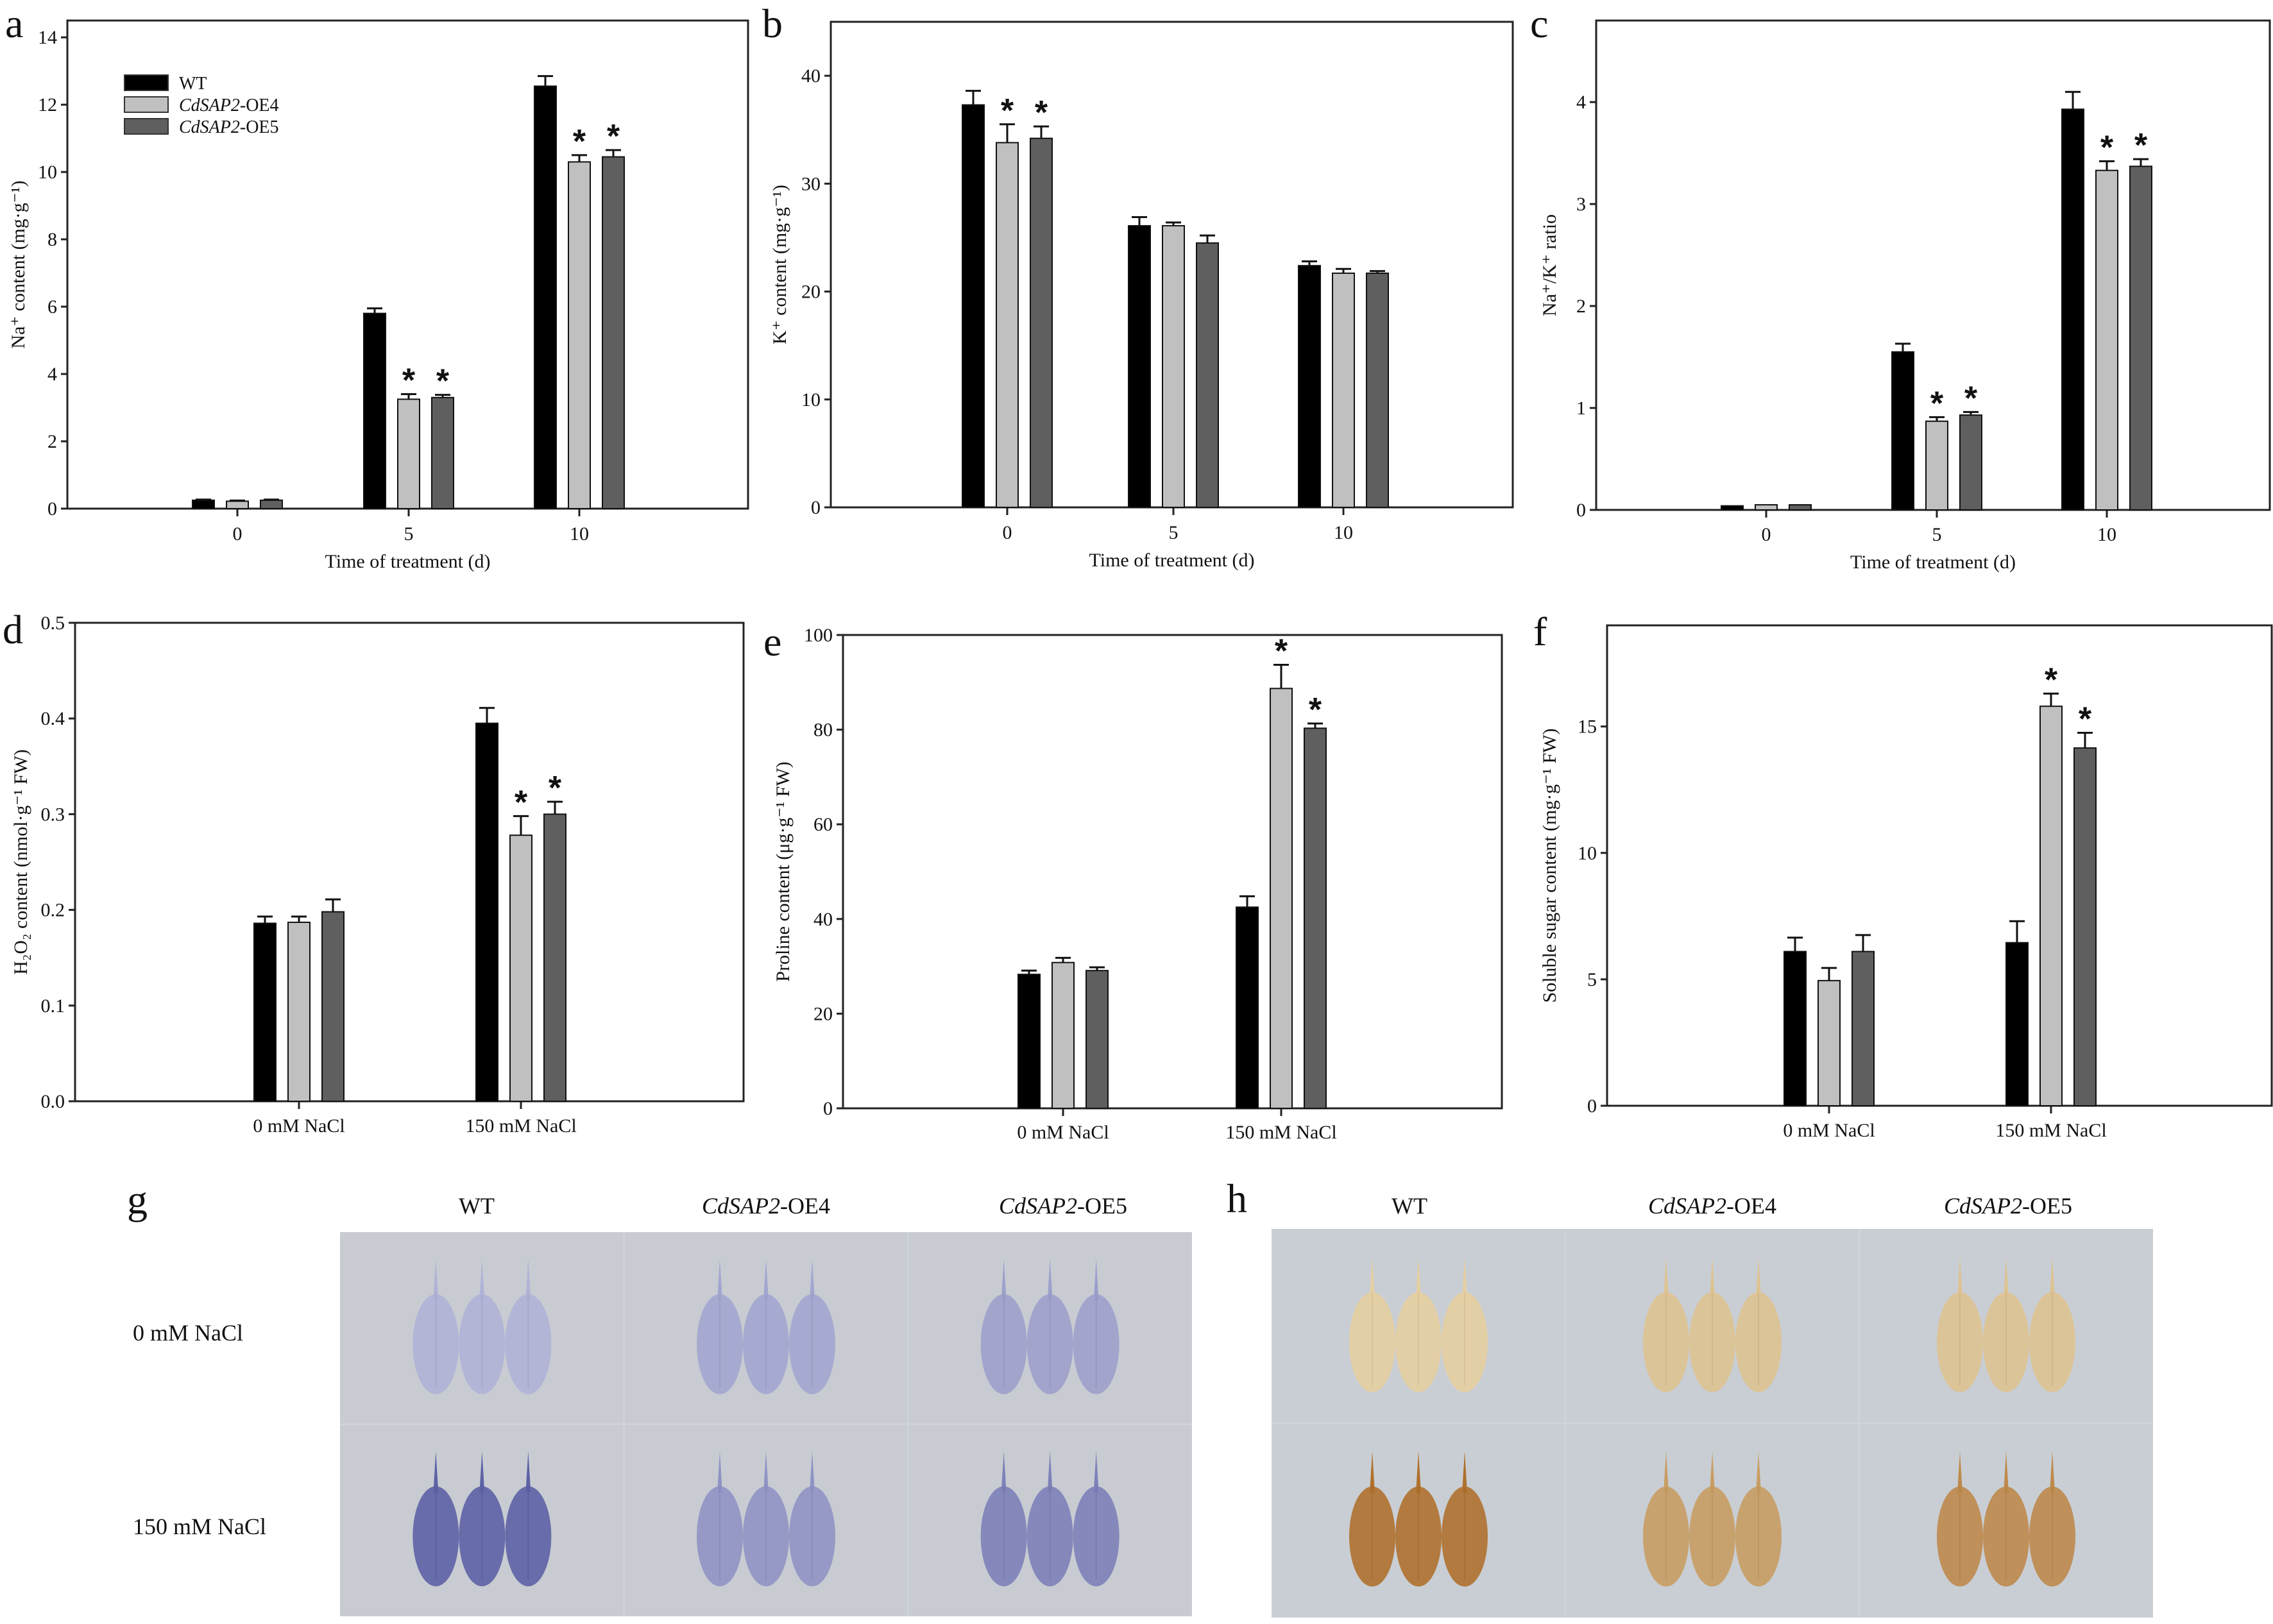  What do you see at coordinates (53, 1006) in the screenshot?
I see `y-tick-label: 0.1` at bounding box center [53, 1006].